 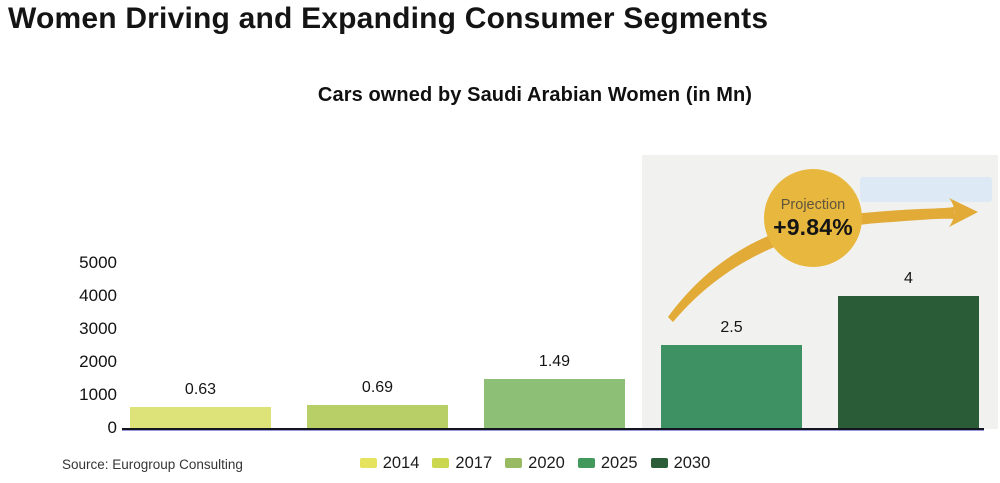 I want to click on bar-2030, so click(x=908, y=362).